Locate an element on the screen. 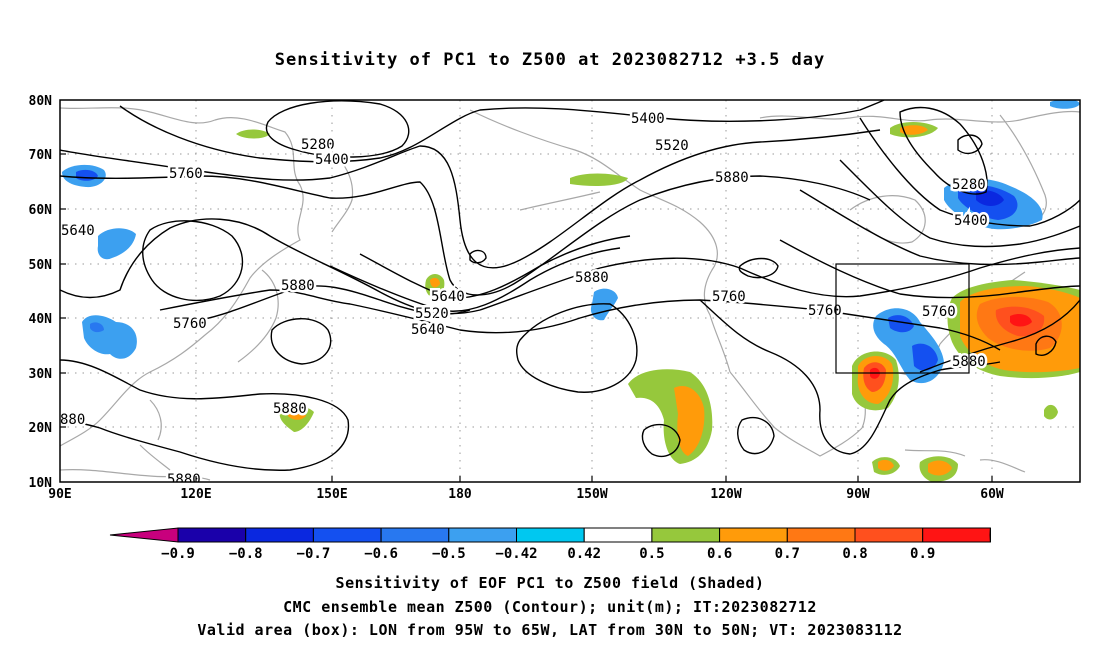  contour-5760-east is located at coordinates (929, 269).